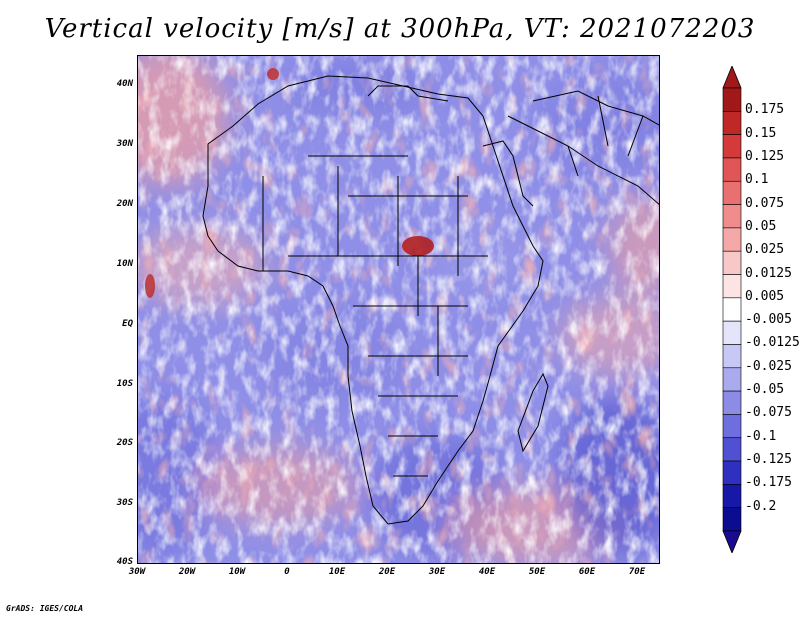 The height and width of the screenshot is (618, 800). What do you see at coordinates (732, 541) in the screenshot?
I see `colorbar-bottom-arrow` at bounding box center [732, 541].